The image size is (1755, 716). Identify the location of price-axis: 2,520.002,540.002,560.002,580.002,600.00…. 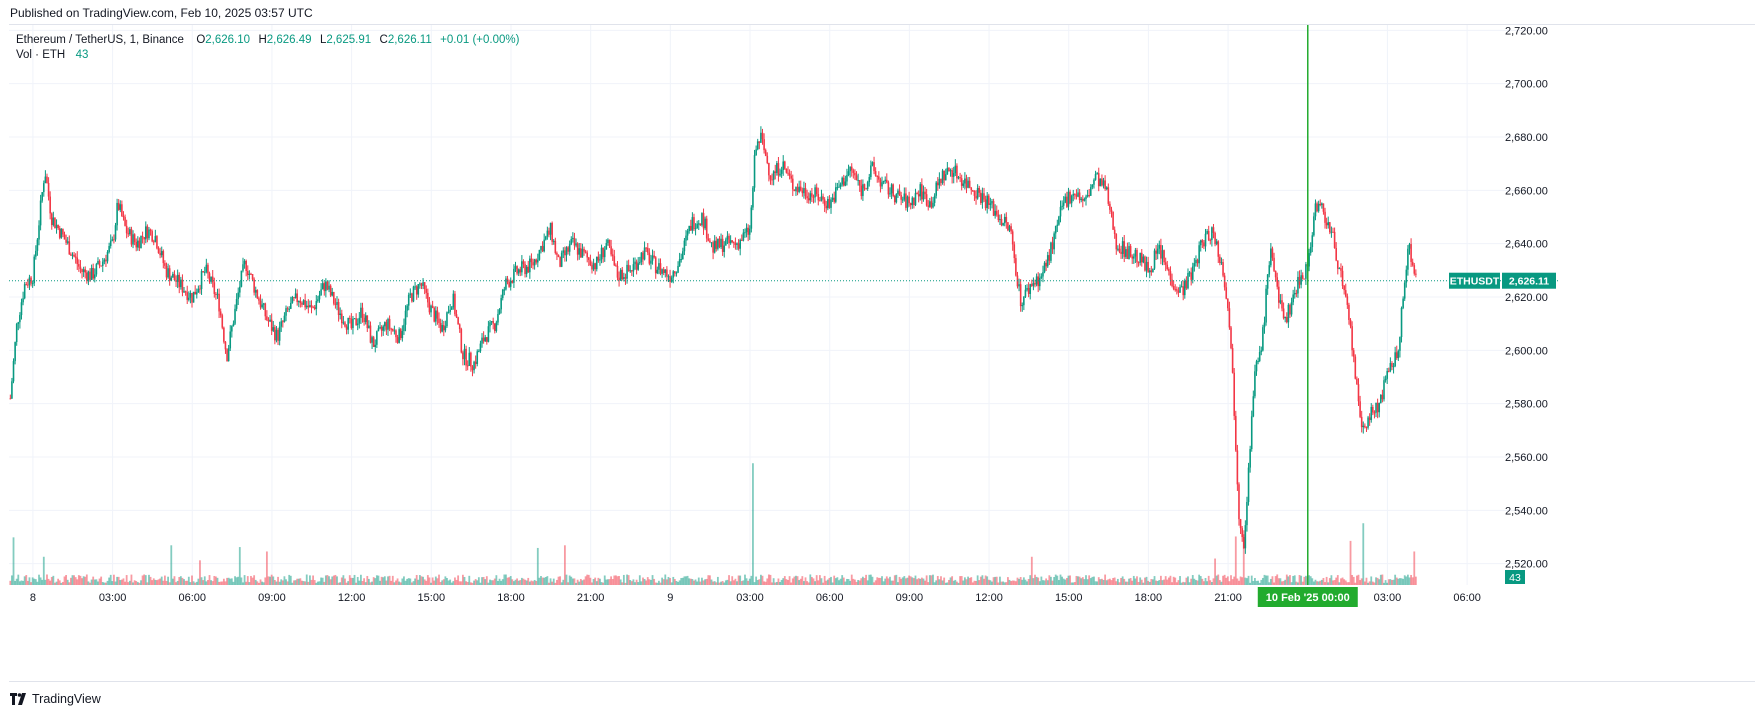
(1526, 297).